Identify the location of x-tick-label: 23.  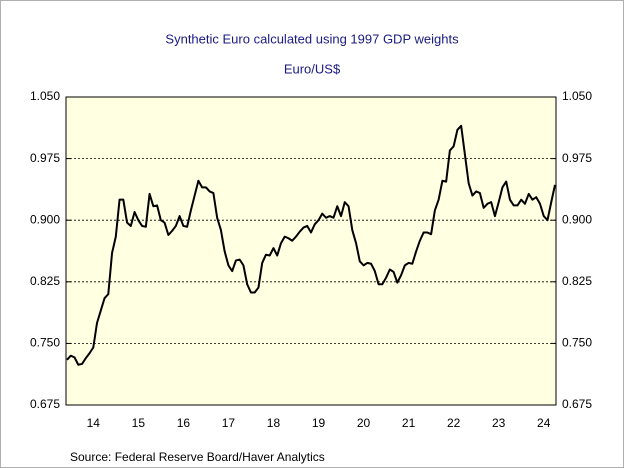
(499, 423).